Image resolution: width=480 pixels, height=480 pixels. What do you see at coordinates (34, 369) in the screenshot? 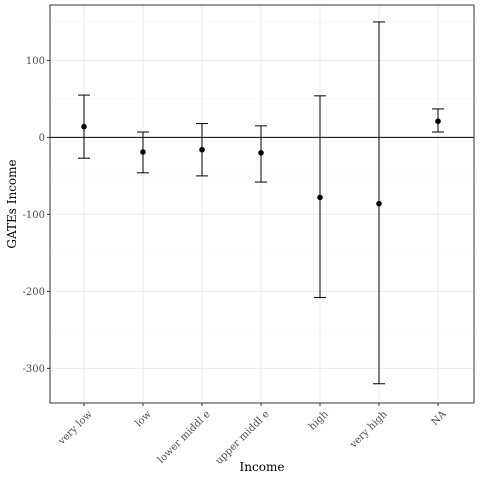
I see `y-tick-label: -300` at bounding box center [34, 369].